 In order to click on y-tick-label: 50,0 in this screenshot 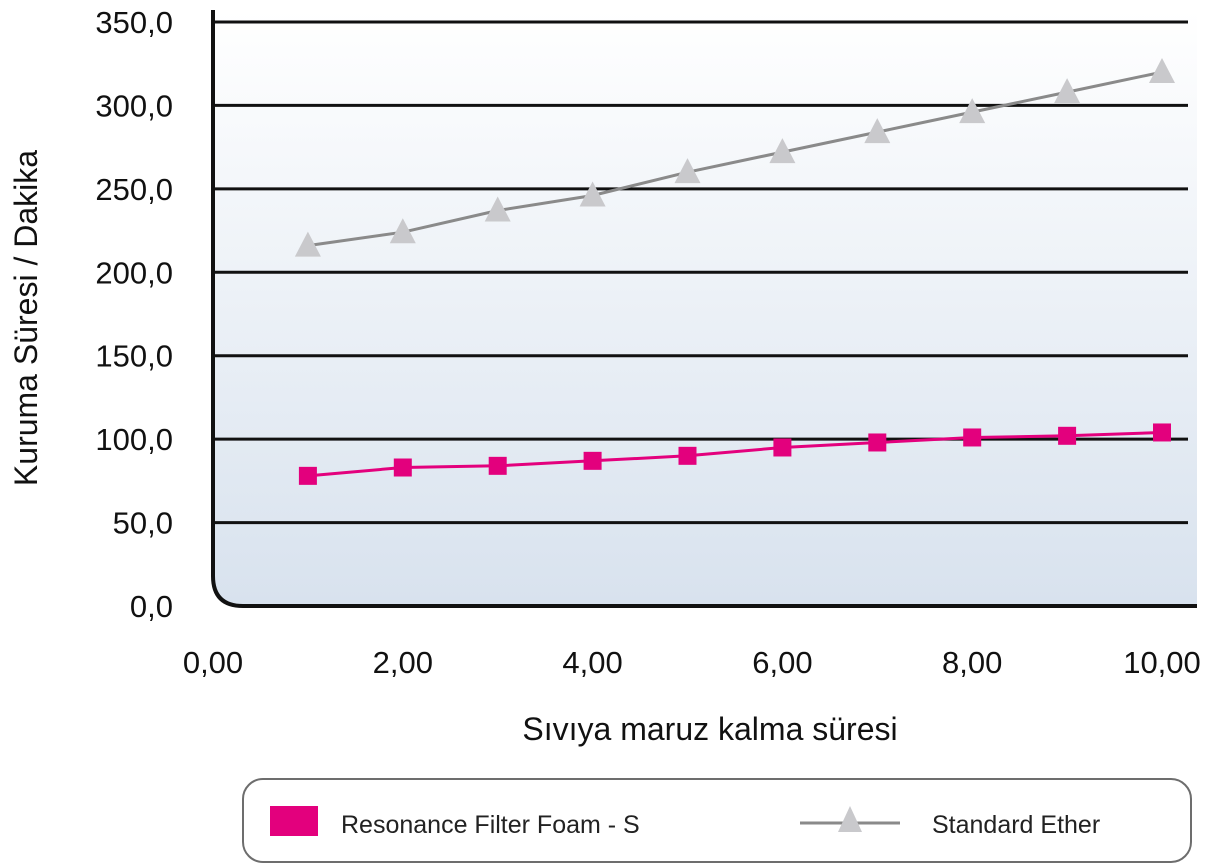, I will do `click(143, 523)`.